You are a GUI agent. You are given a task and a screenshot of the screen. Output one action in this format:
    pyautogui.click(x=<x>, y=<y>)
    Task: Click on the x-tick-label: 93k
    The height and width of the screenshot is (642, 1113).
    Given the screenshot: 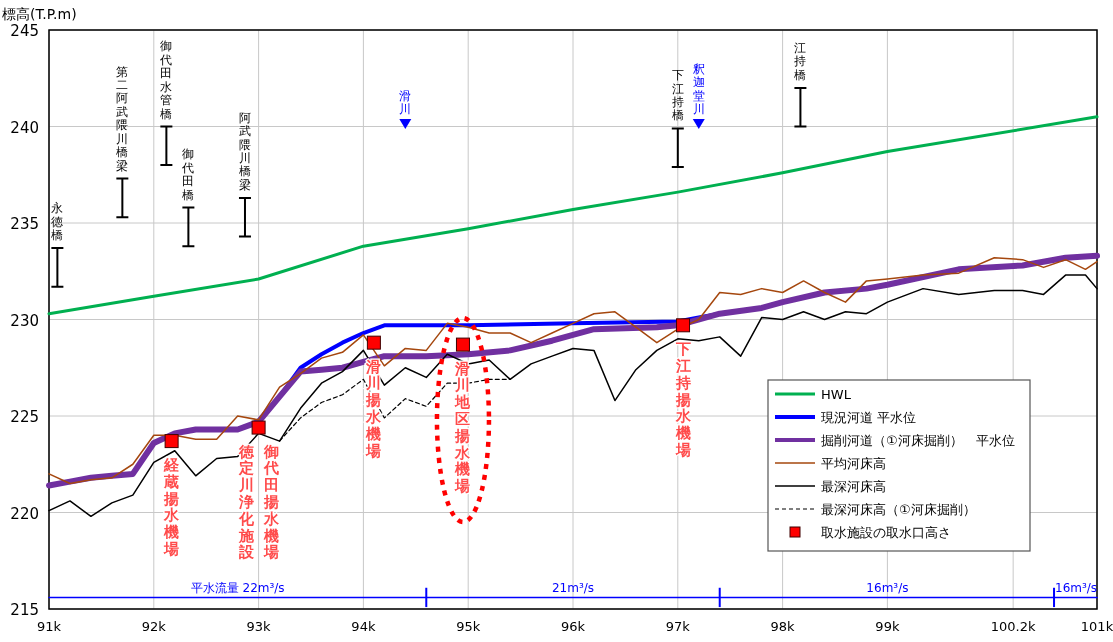 What is the action you would take?
    pyautogui.click(x=259, y=626)
    